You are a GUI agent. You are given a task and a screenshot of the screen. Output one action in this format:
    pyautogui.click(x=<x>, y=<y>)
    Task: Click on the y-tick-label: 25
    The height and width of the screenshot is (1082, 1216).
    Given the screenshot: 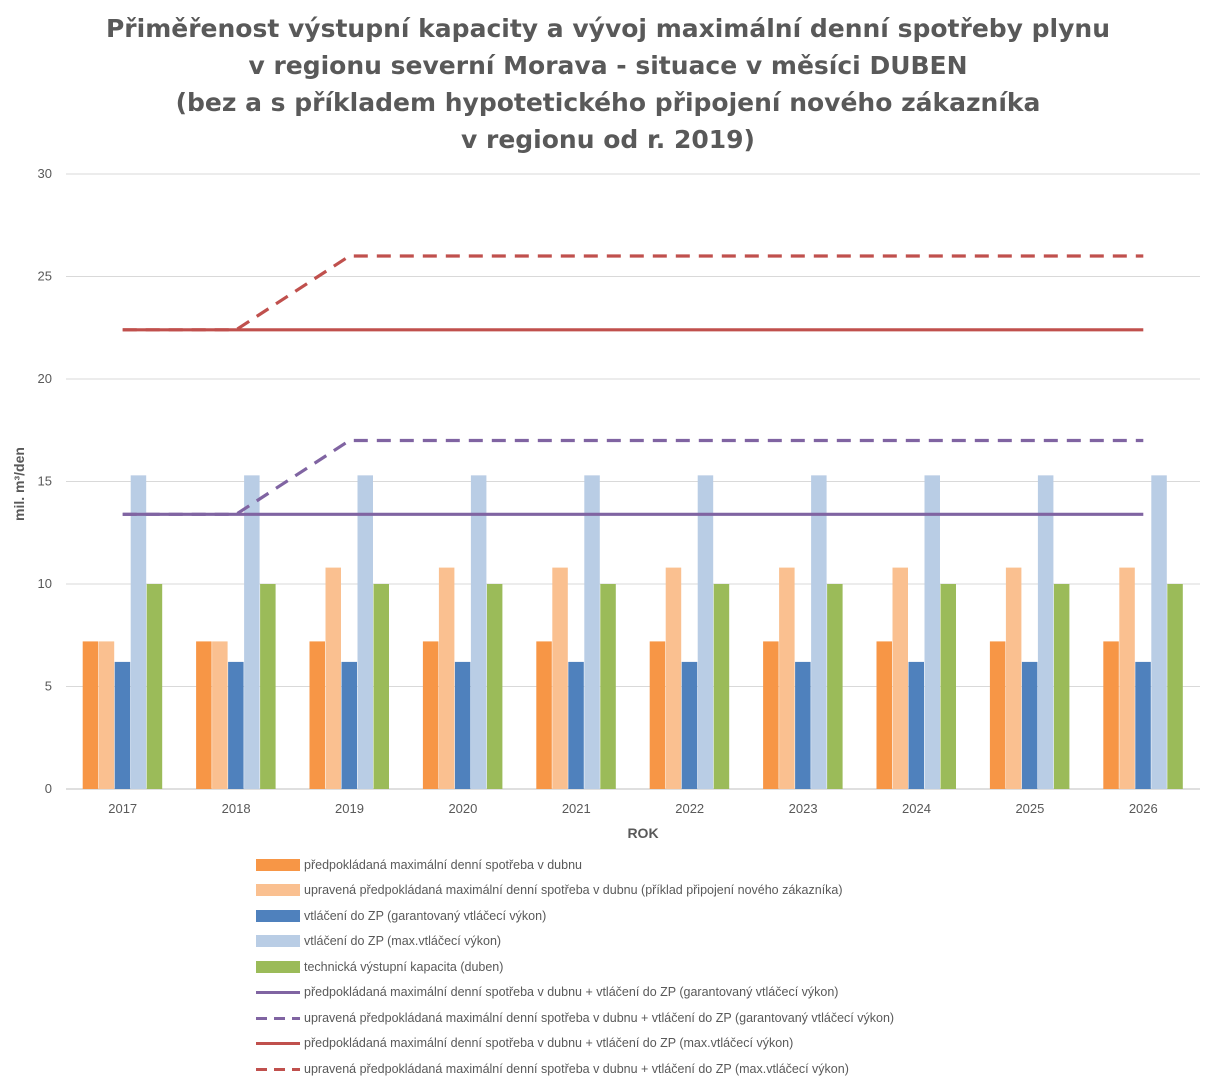 What is the action you would take?
    pyautogui.click(x=45, y=276)
    